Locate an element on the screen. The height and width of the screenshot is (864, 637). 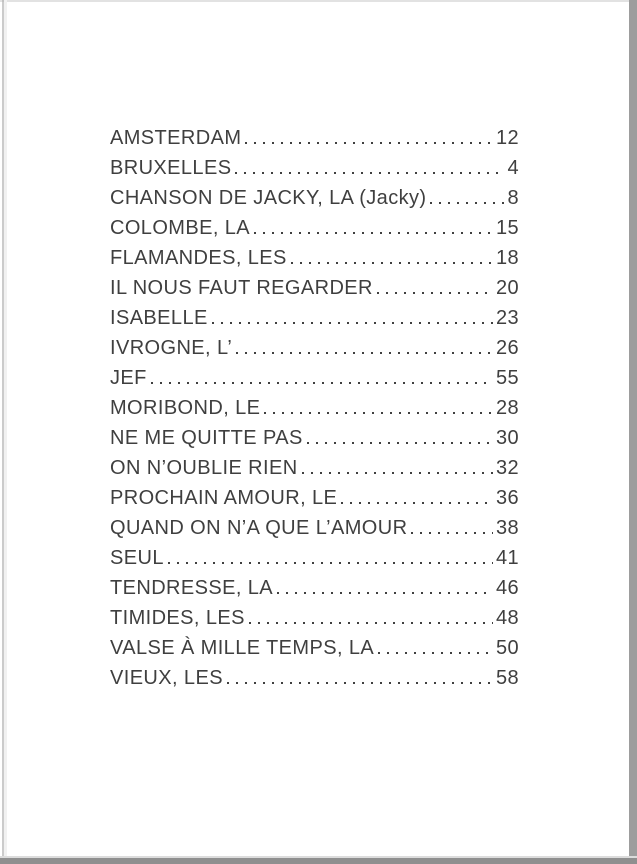
toc-entry-title: COLOMBE, LA is located at coordinates (180, 228).